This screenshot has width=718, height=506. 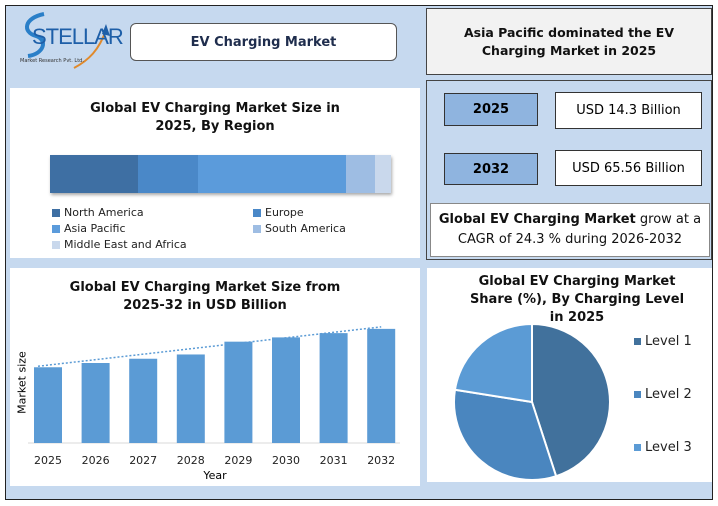 What do you see at coordinates (382, 174) in the screenshot?
I see `region-segment-middle-east-and-africa` at bounding box center [382, 174].